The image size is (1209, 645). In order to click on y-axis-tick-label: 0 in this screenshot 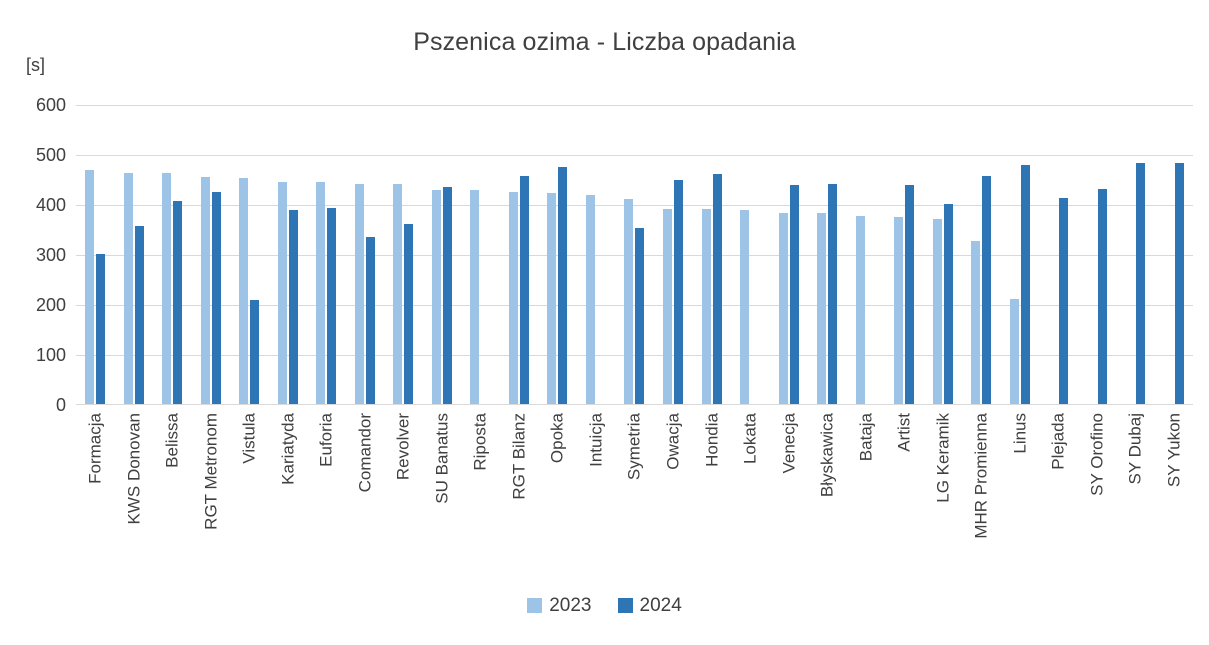, I will do `click(60, 405)`.